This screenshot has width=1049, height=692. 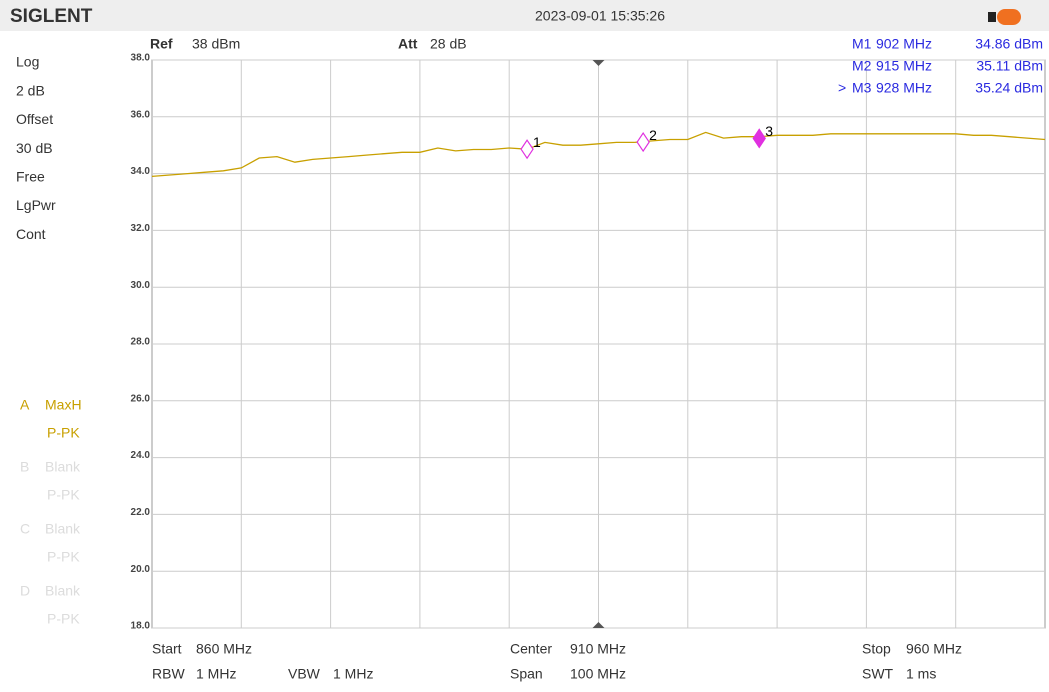 What do you see at coordinates (653, 135) in the screenshot?
I see `marker-number: 2` at bounding box center [653, 135].